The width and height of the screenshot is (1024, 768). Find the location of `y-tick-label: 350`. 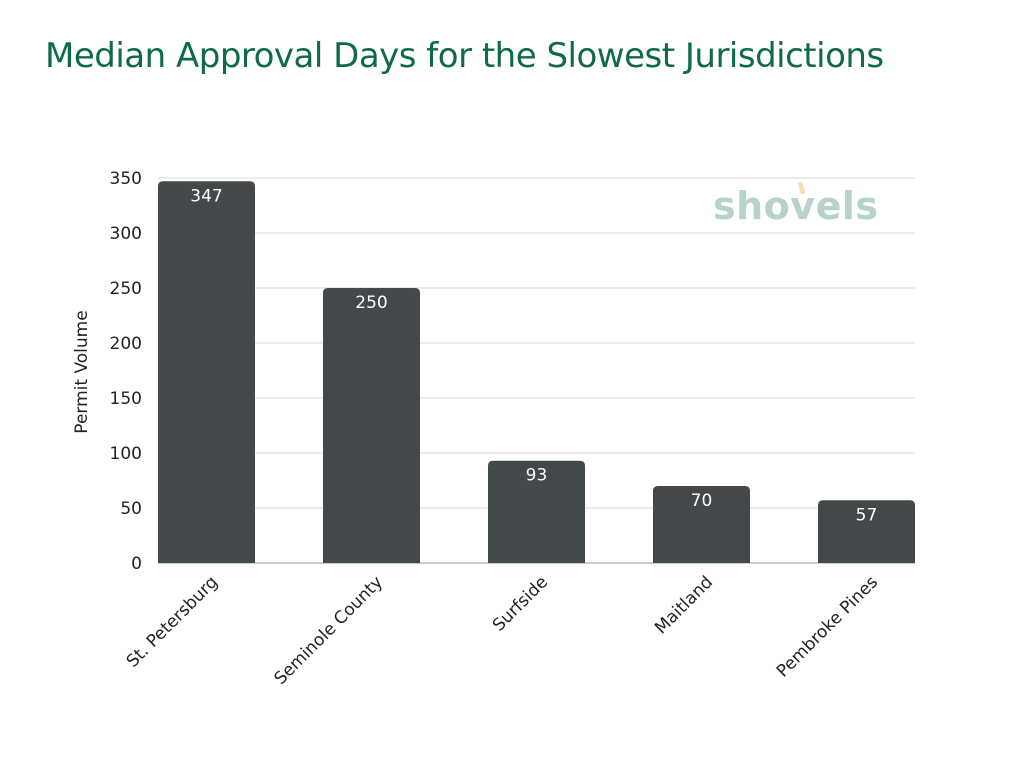

y-tick-label: 350 is located at coordinates (126, 179).